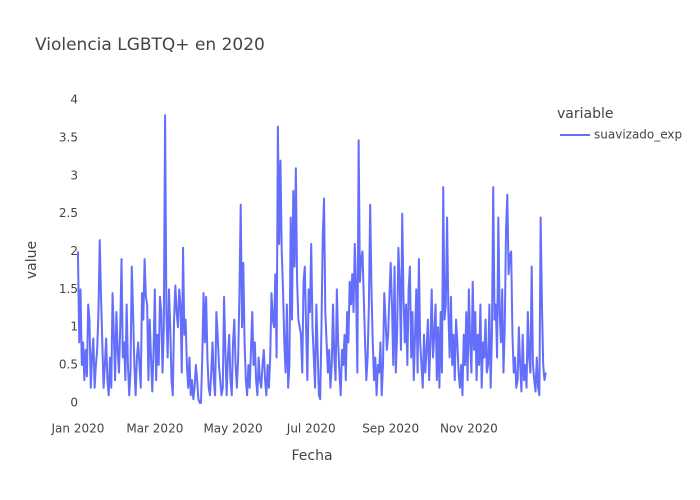 The width and height of the screenshot is (700, 500). What do you see at coordinates (74, 327) in the screenshot?
I see `y-tick-label: 1` at bounding box center [74, 327].